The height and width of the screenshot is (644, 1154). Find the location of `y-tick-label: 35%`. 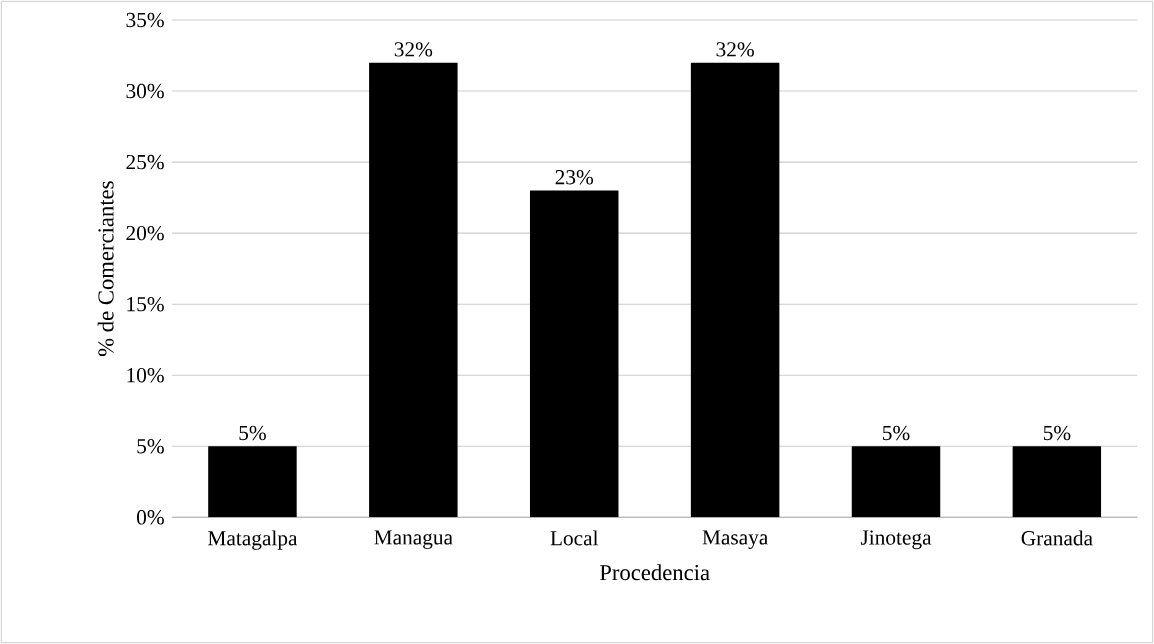

y-tick-label: 35% is located at coordinates (145, 20).